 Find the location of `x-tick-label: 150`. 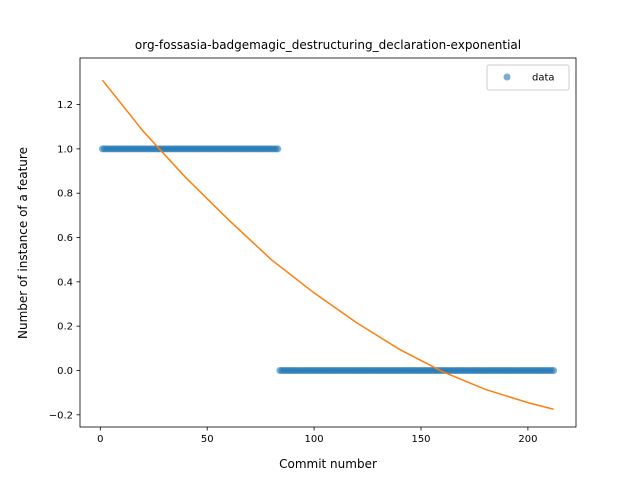

x-tick-label: 150 is located at coordinates (420, 439).